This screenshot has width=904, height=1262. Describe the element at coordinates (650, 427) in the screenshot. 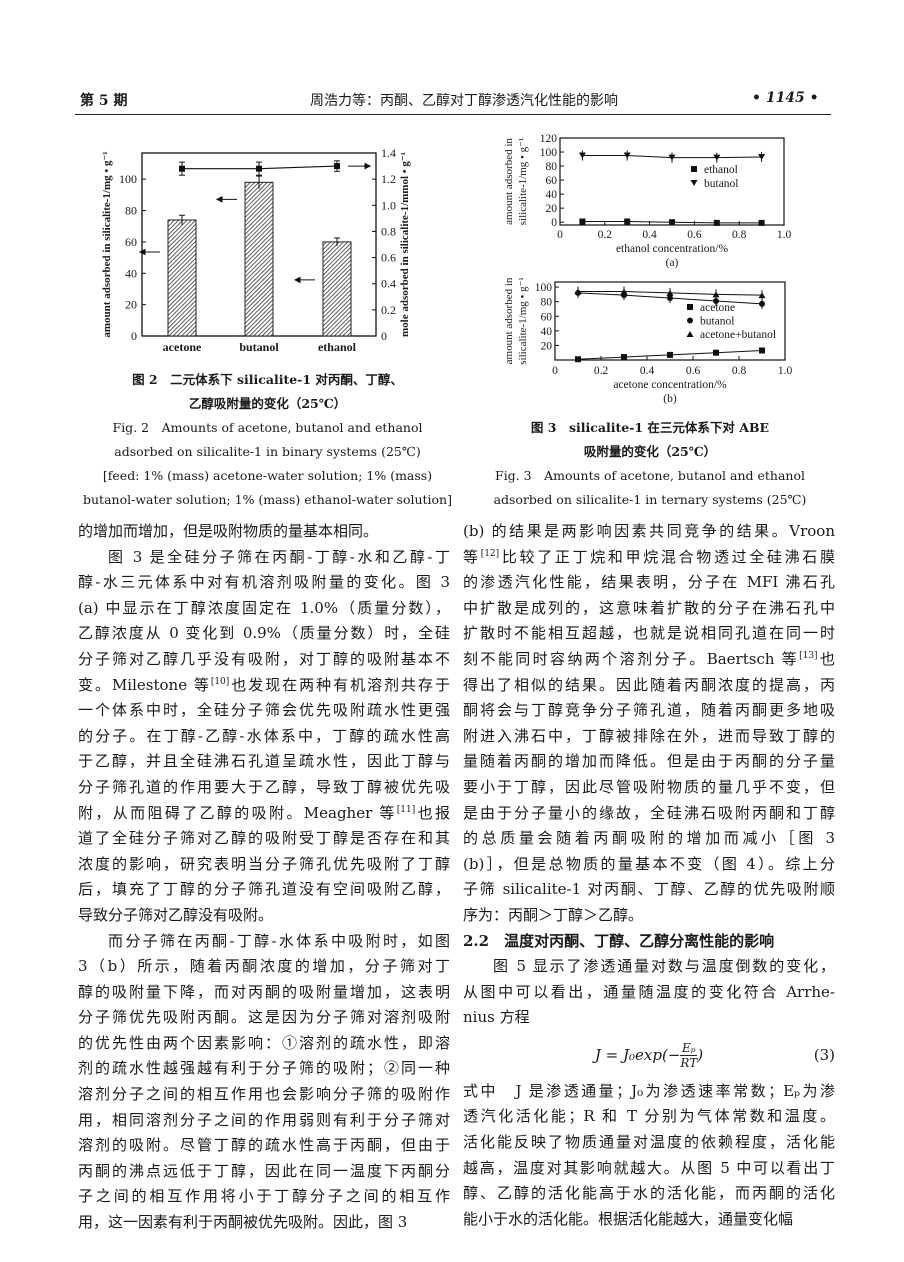

I see `caption-zh-line: 图 3 silicalite-1 在三元体系下对 ABE` at that location.